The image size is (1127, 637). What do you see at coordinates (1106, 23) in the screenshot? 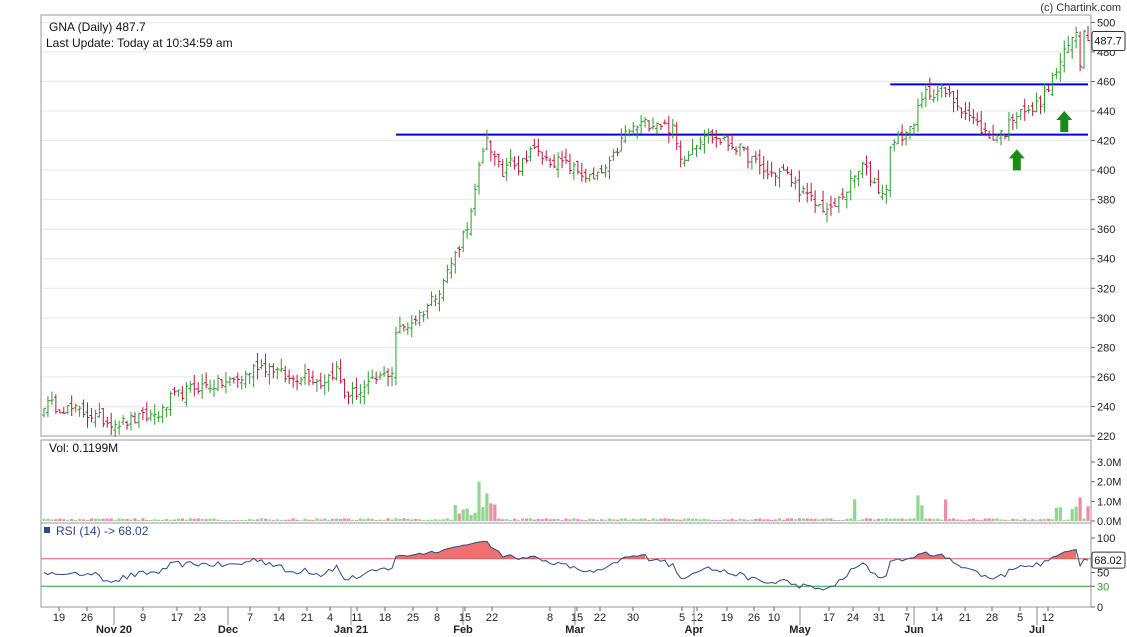
I see `price-tick-label: 500` at bounding box center [1106, 23].